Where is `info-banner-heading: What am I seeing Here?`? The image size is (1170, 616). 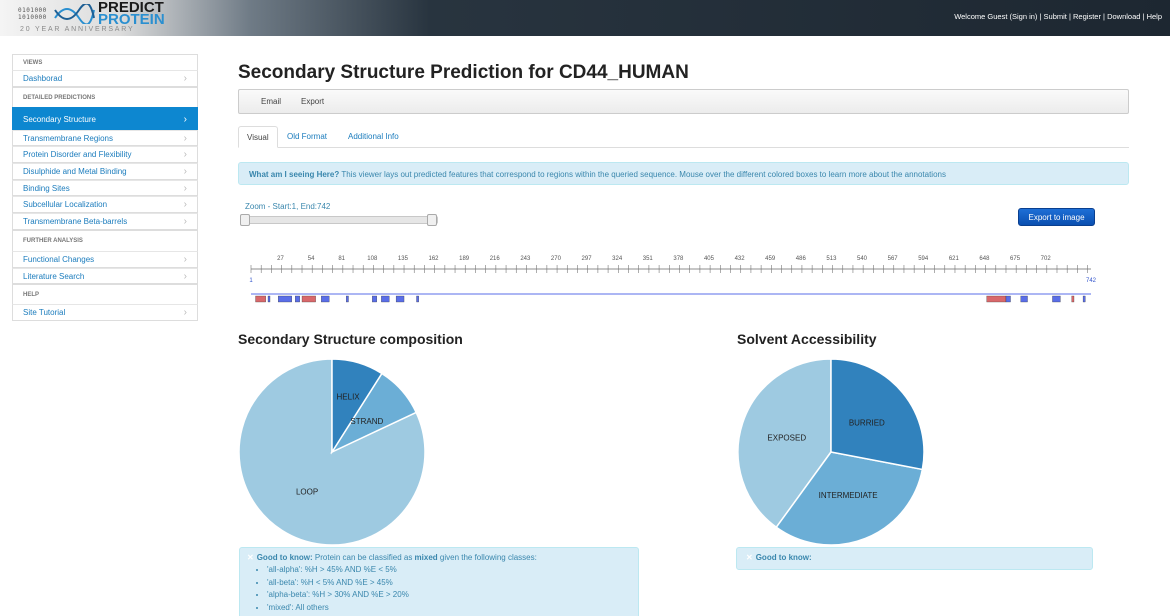 info-banner-heading: What am I seeing Here? is located at coordinates (294, 174).